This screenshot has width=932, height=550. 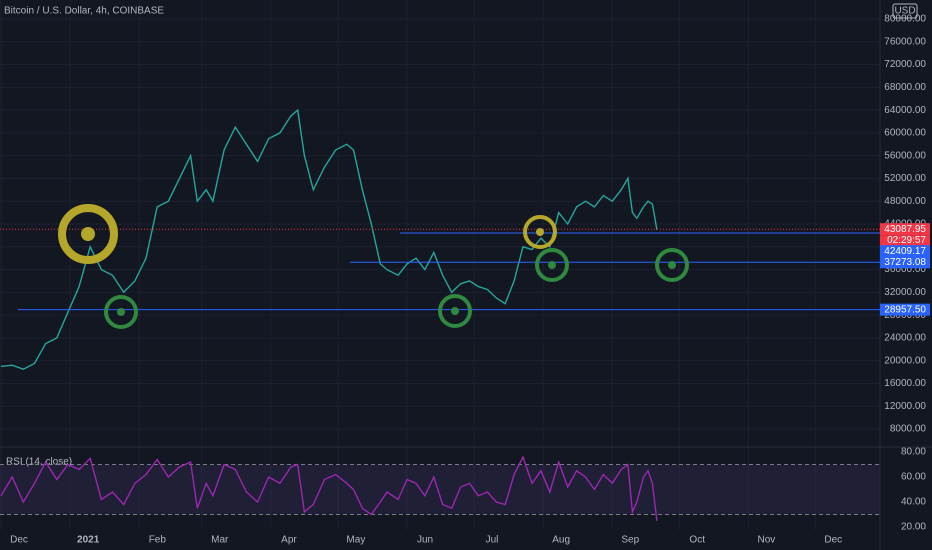 I want to click on price-line, so click(x=329, y=488).